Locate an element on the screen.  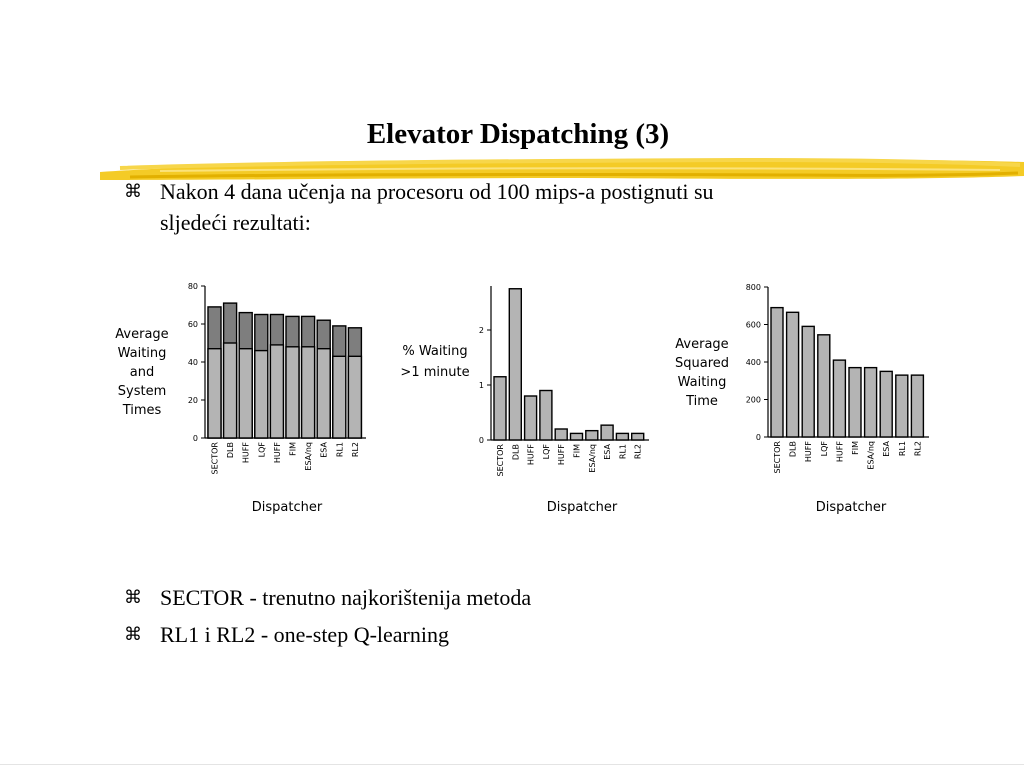
y-tick-label: 600 is located at coordinates (753, 325).